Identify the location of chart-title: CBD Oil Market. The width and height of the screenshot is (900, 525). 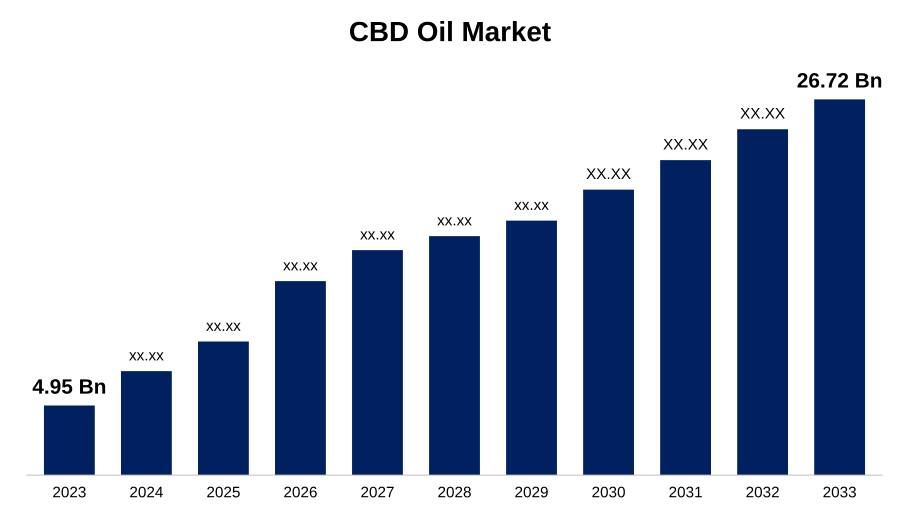
(450, 31).